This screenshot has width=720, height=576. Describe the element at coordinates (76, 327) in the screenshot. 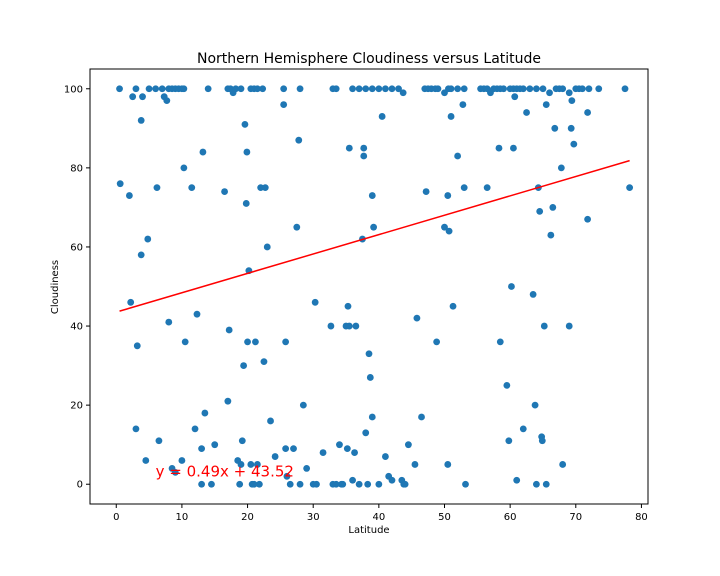

I see `y-tick-label: 40` at that location.